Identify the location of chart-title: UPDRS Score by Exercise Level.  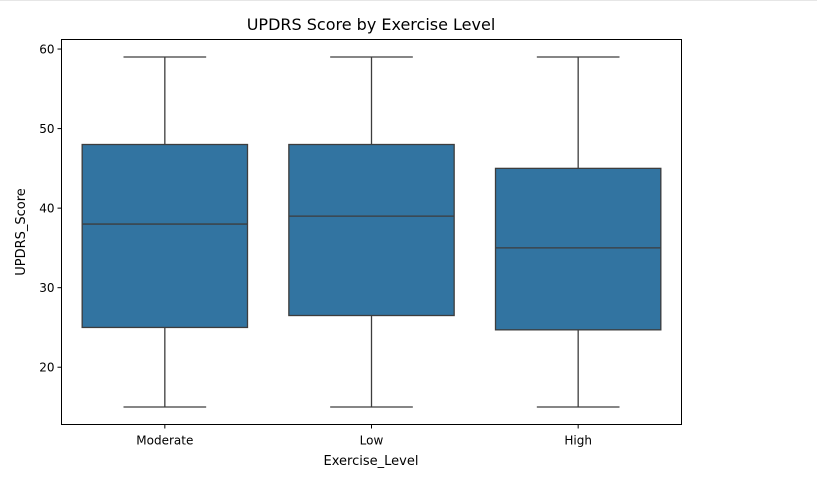
(371, 24).